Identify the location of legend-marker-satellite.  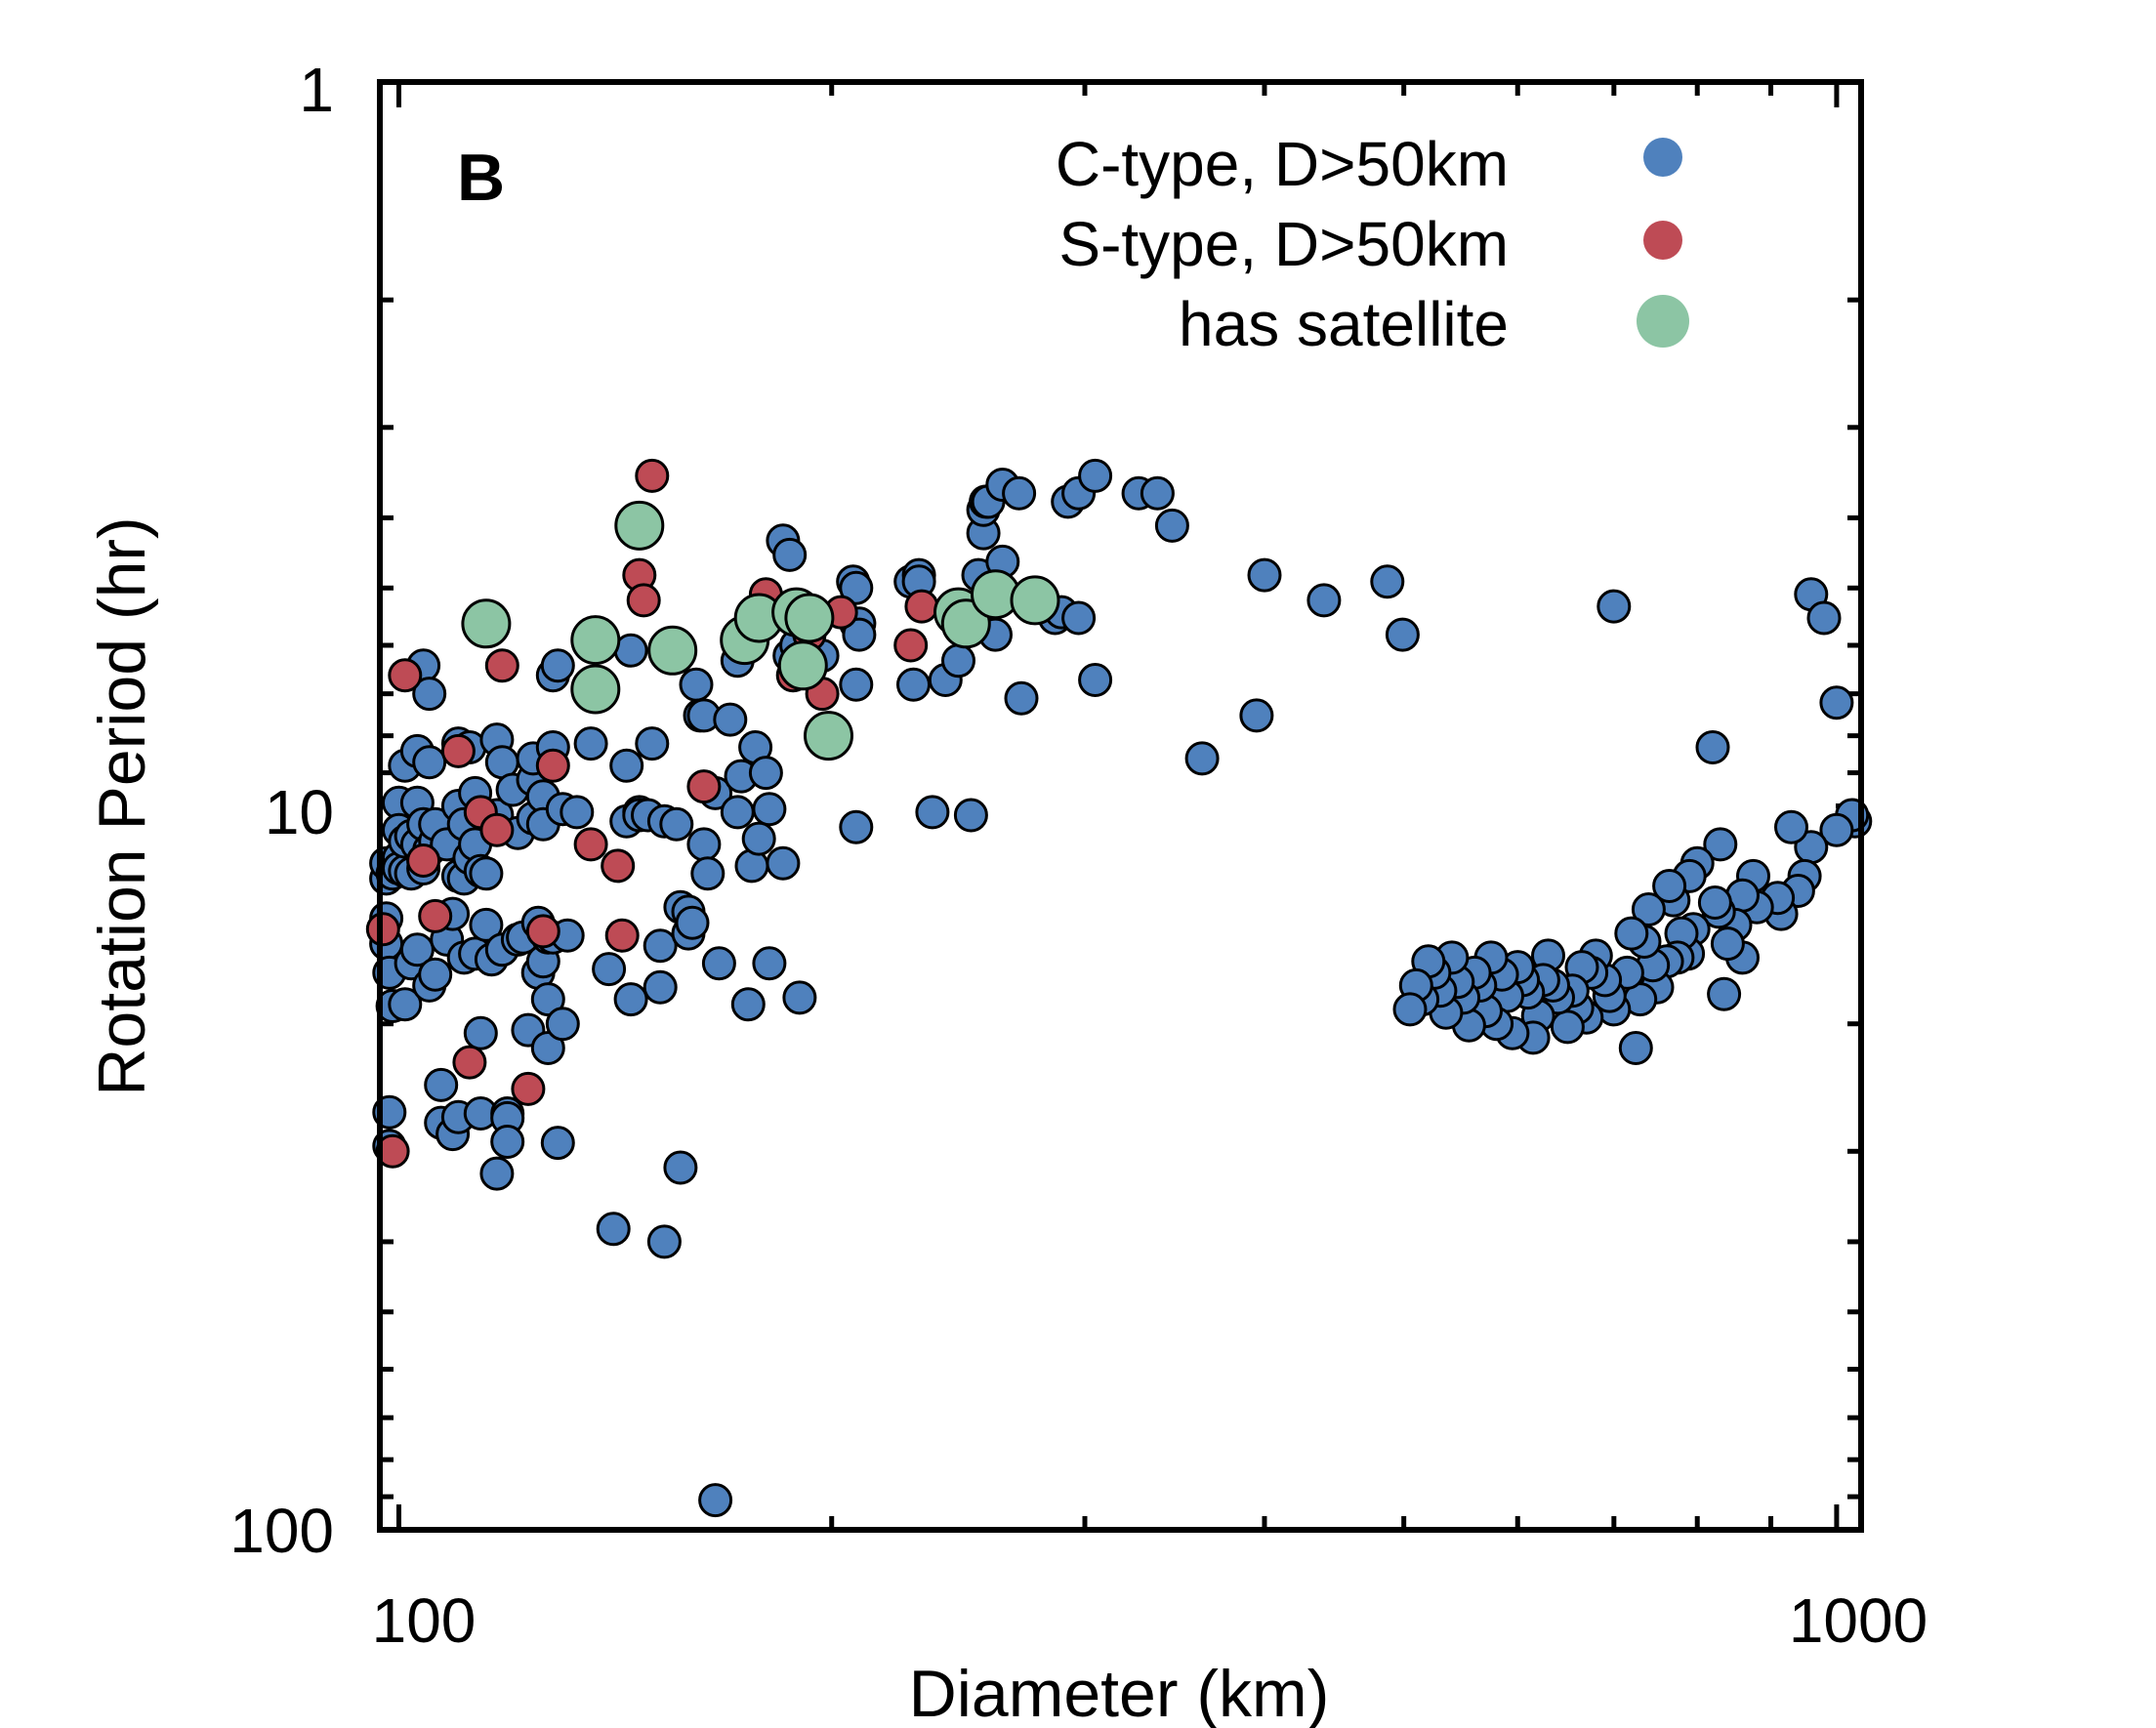
(1663, 322).